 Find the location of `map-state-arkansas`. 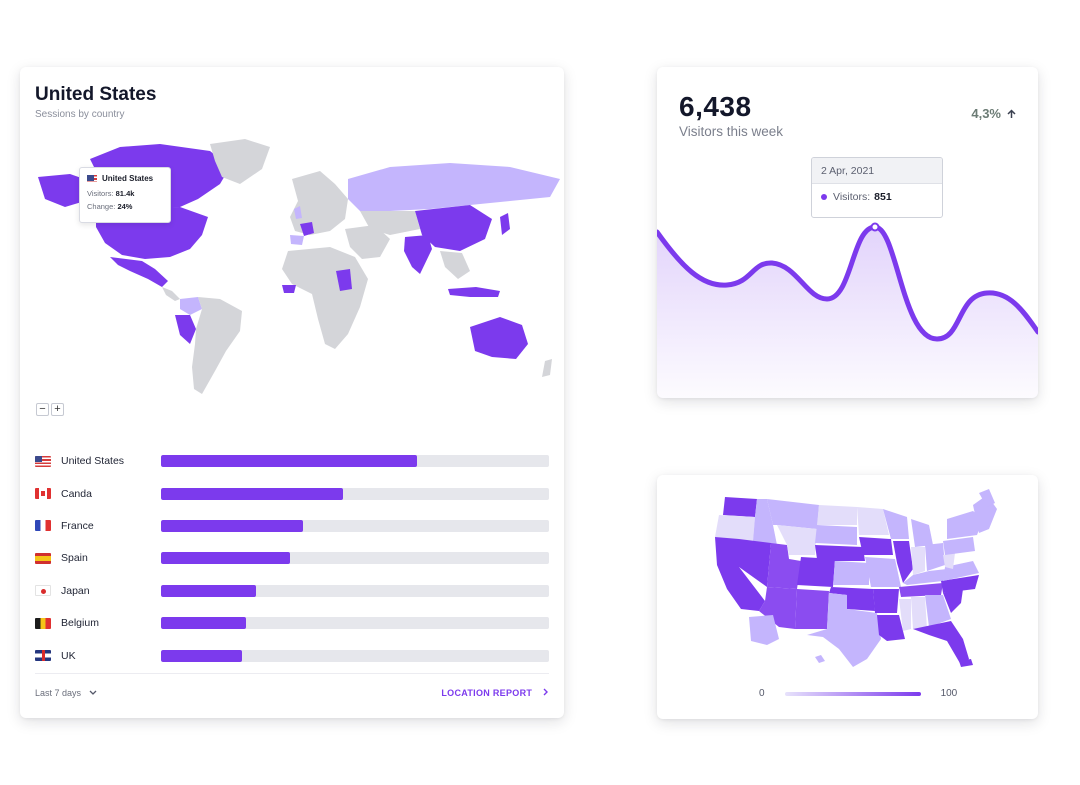

map-state-arkansas is located at coordinates (886, 601).